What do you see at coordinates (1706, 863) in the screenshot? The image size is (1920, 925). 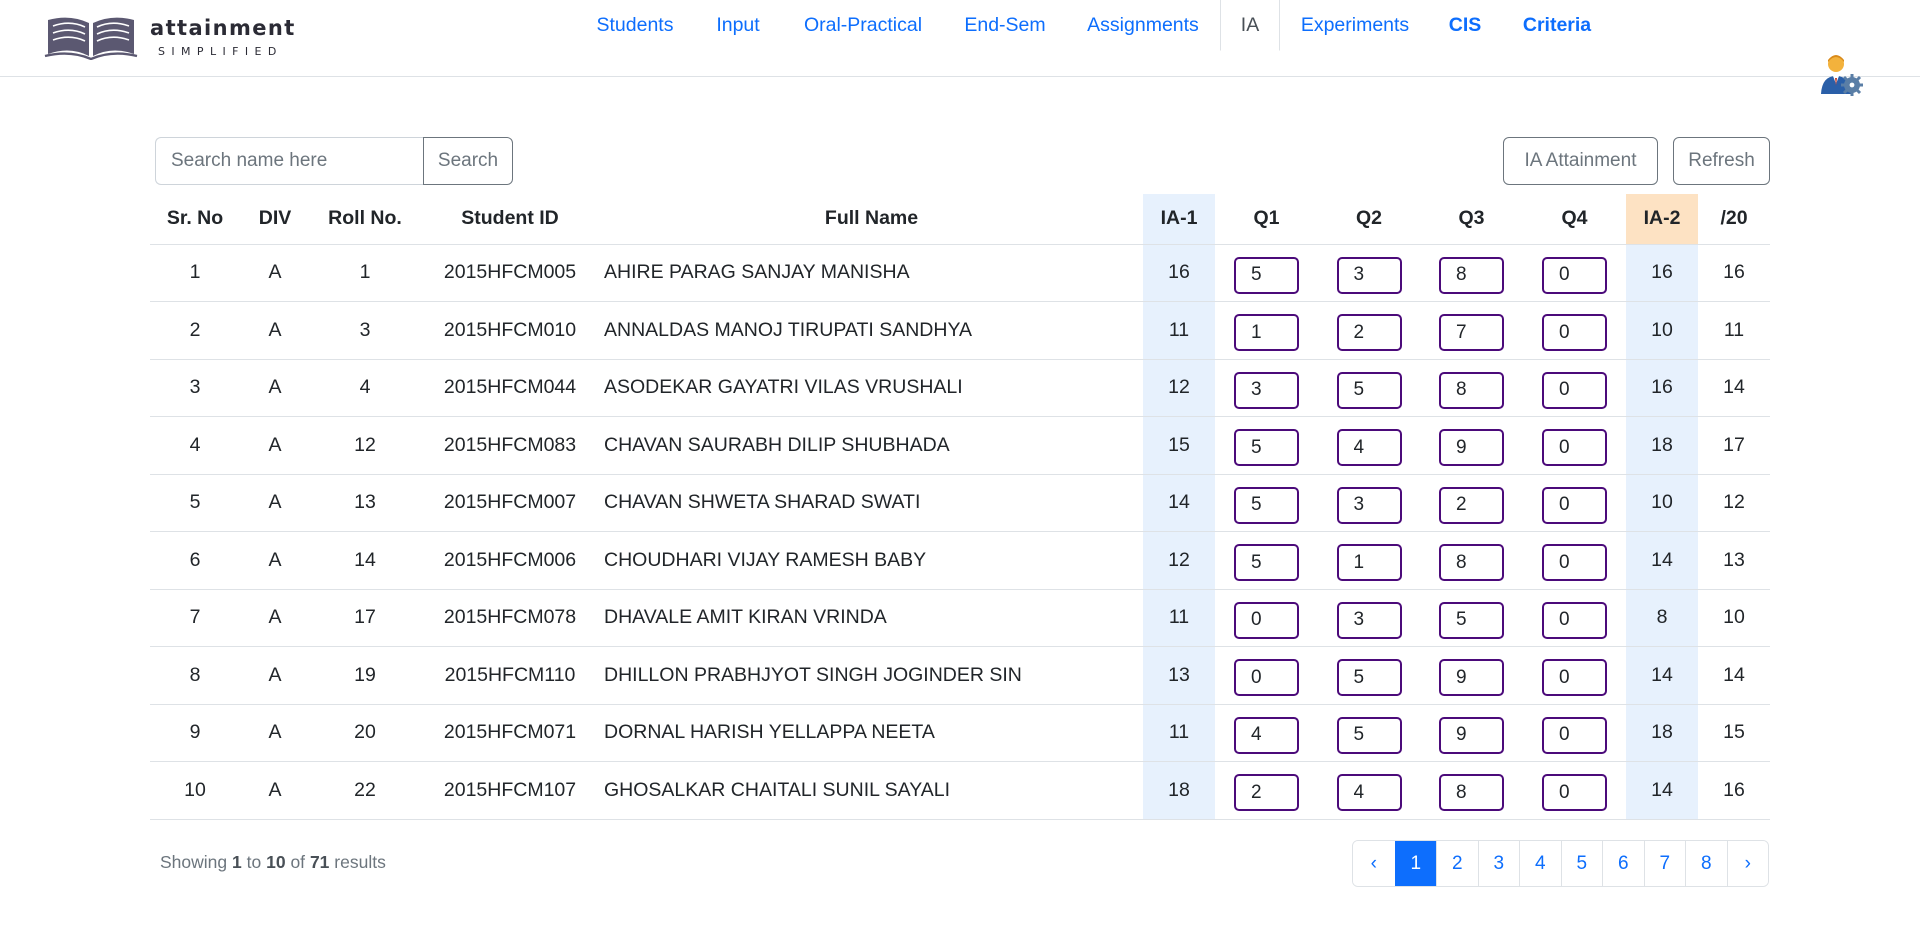 I see `page-link-8: 8` at bounding box center [1706, 863].